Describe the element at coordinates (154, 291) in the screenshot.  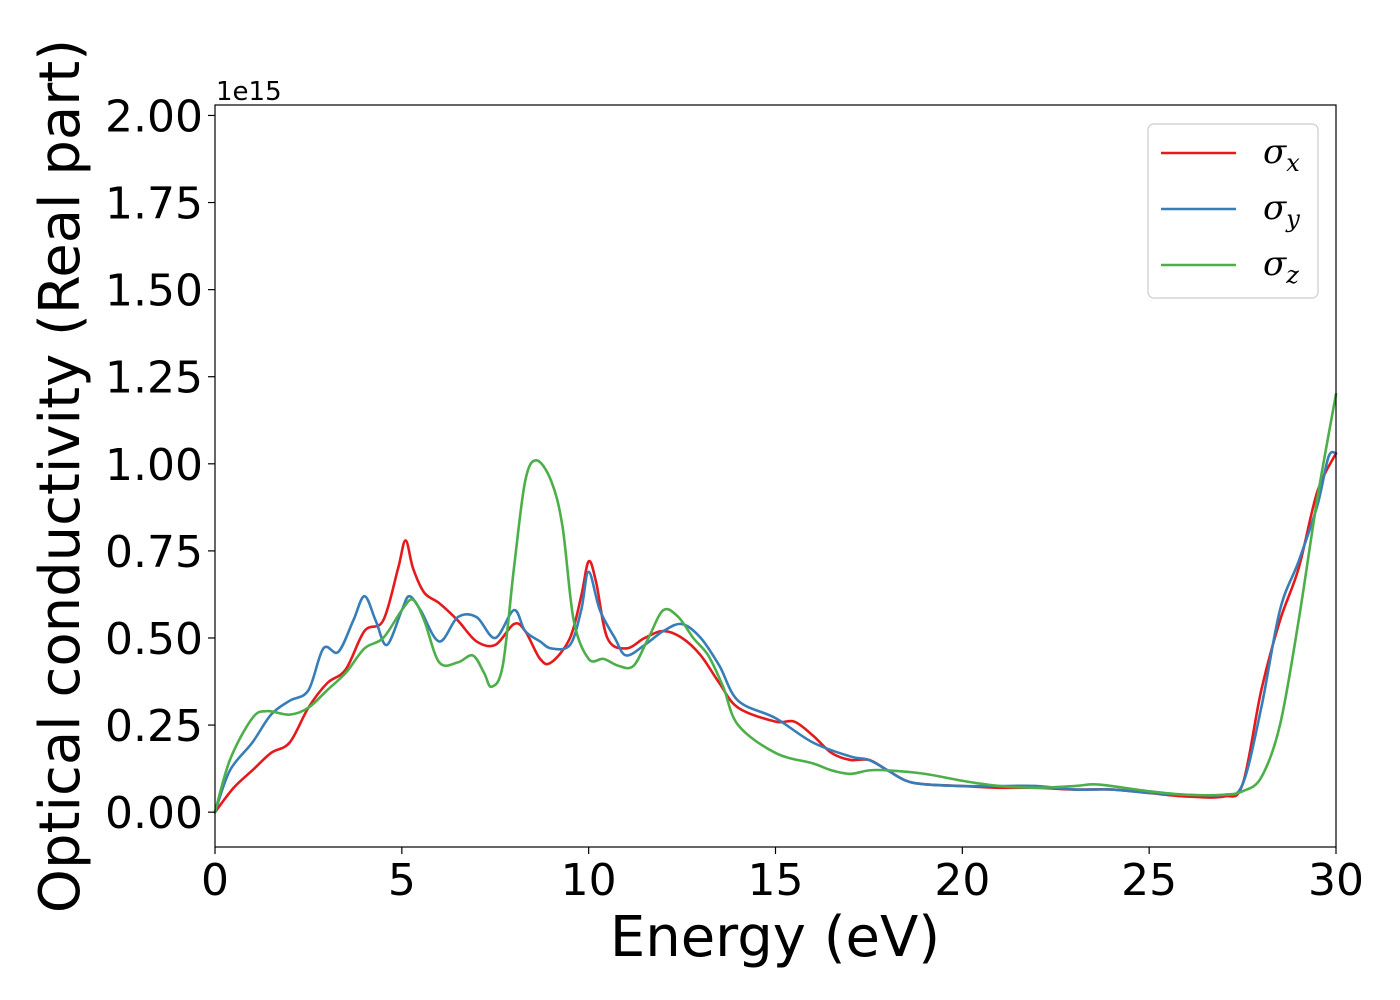
I see `y-tick-label: 1.50` at that location.